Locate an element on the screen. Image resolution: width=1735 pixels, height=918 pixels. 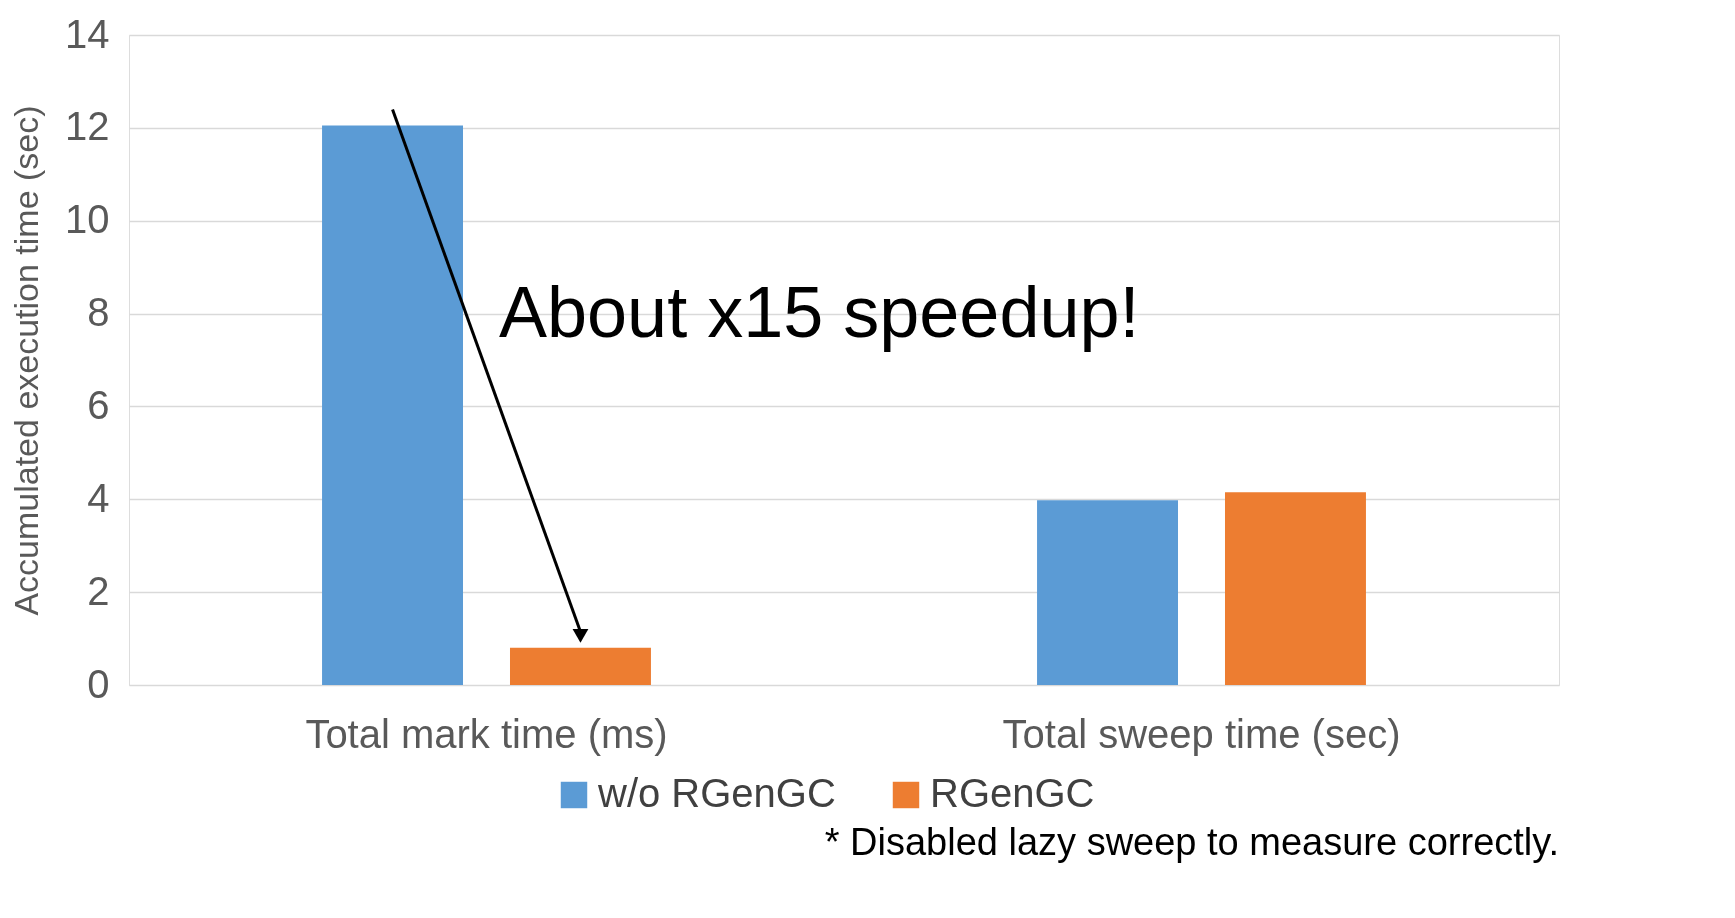
y-tick-label: 12 is located at coordinates (87, 126).